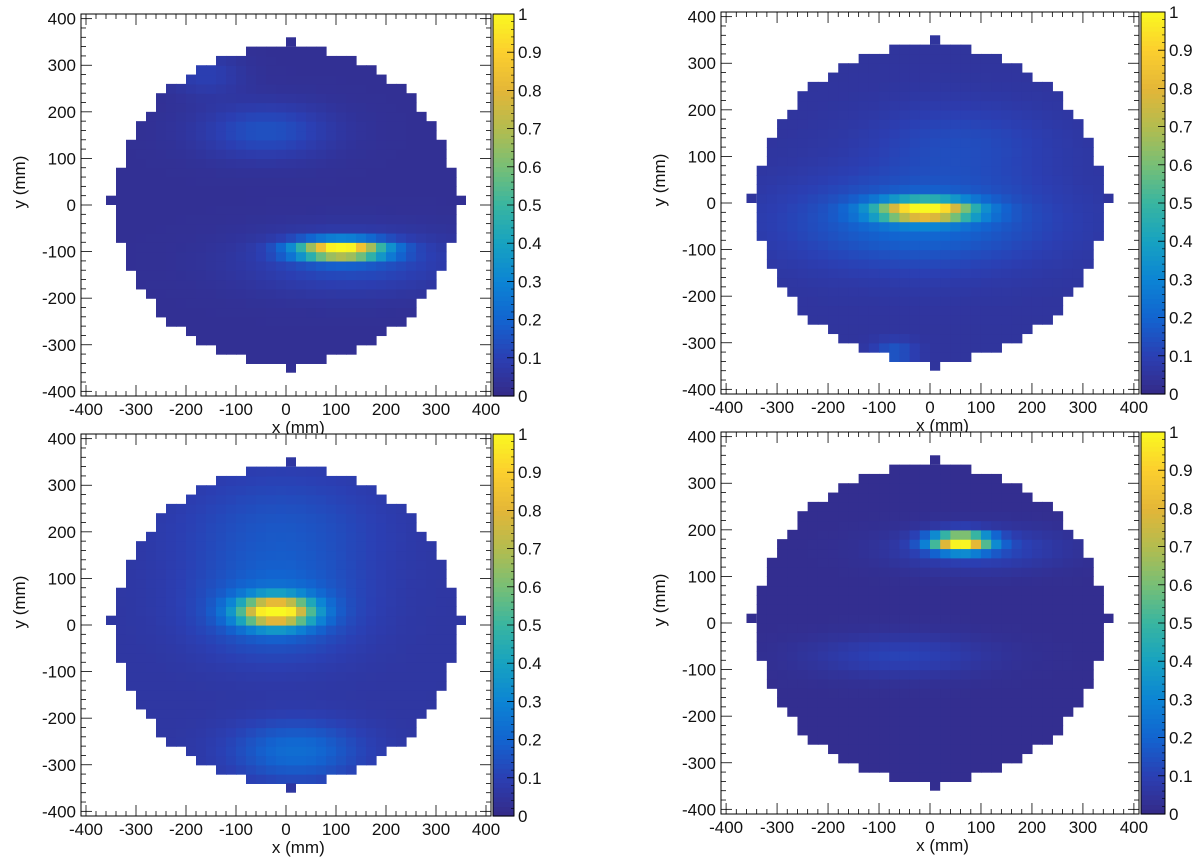 The width and height of the screenshot is (1200, 859). Describe the element at coordinates (436, 829) in the screenshot. I see `x-tick-label: 300` at that location.